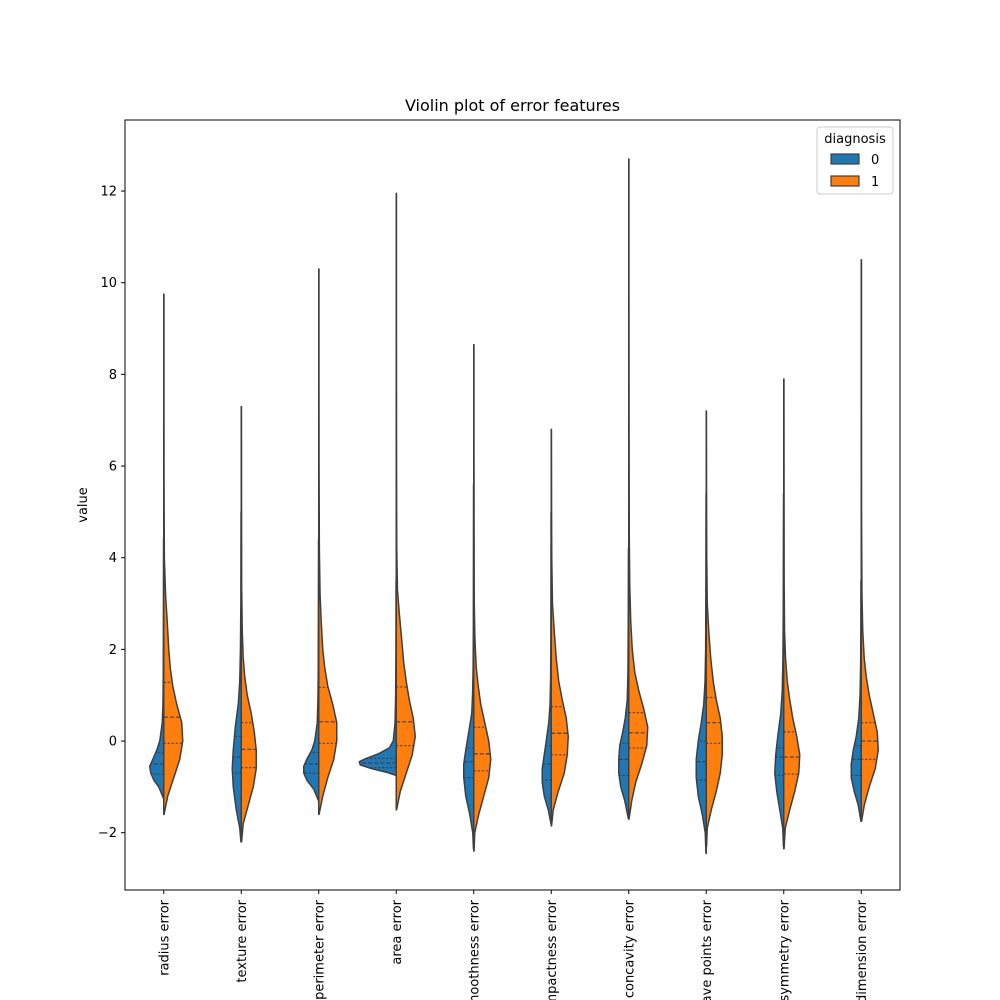 The image size is (1000, 1000). Describe the element at coordinates (862, 949) in the screenshot. I see `x-tick-label: fractal dimension error` at that location.